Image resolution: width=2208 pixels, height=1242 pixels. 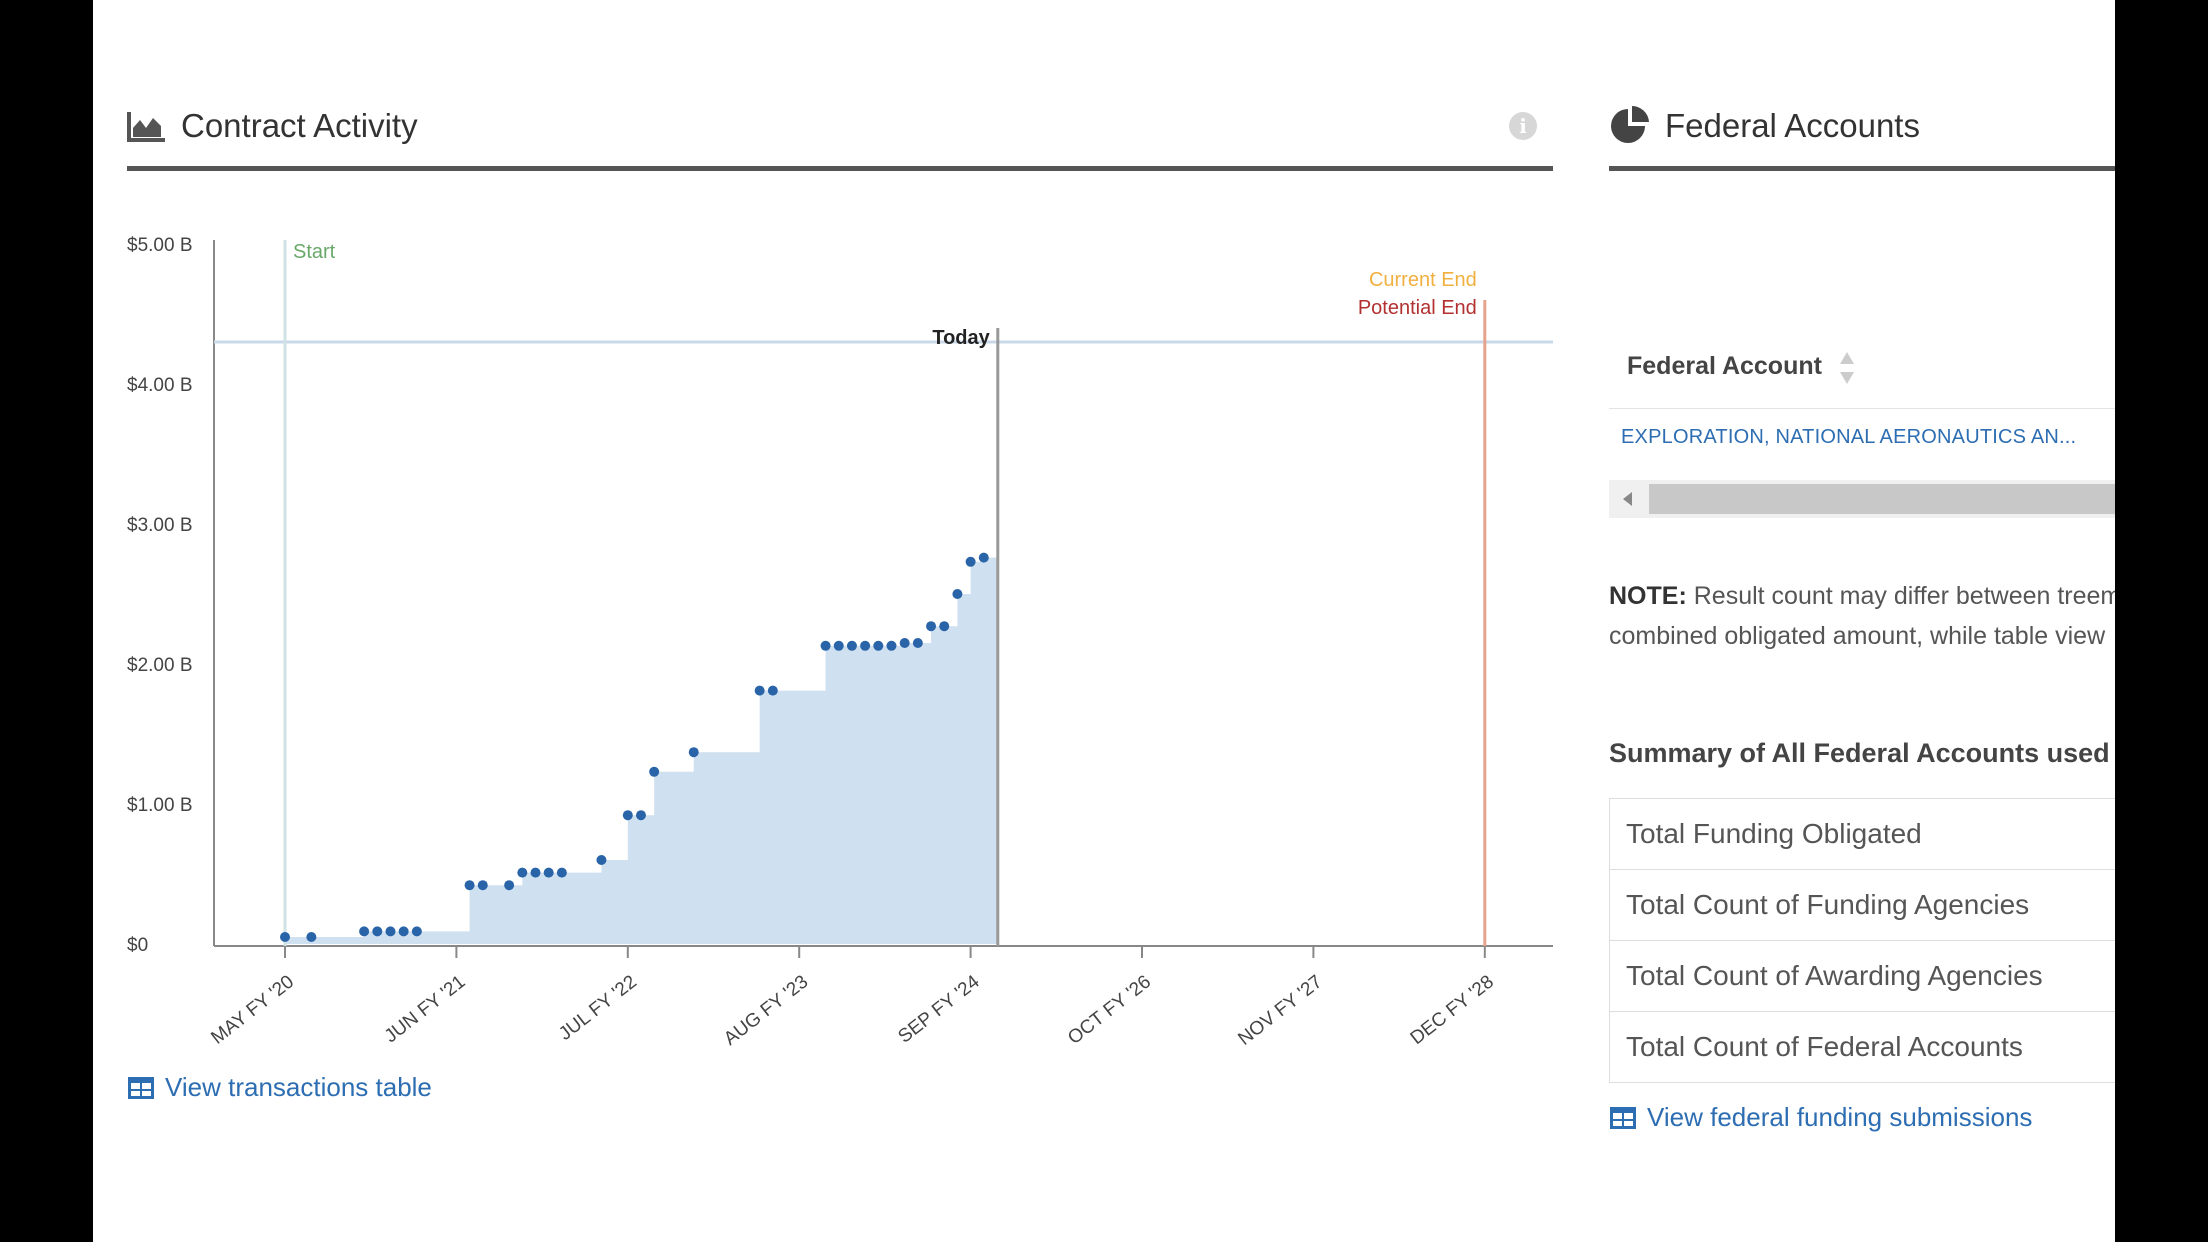 I want to click on current-end-label: Current End, so click(x=1423, y=280).